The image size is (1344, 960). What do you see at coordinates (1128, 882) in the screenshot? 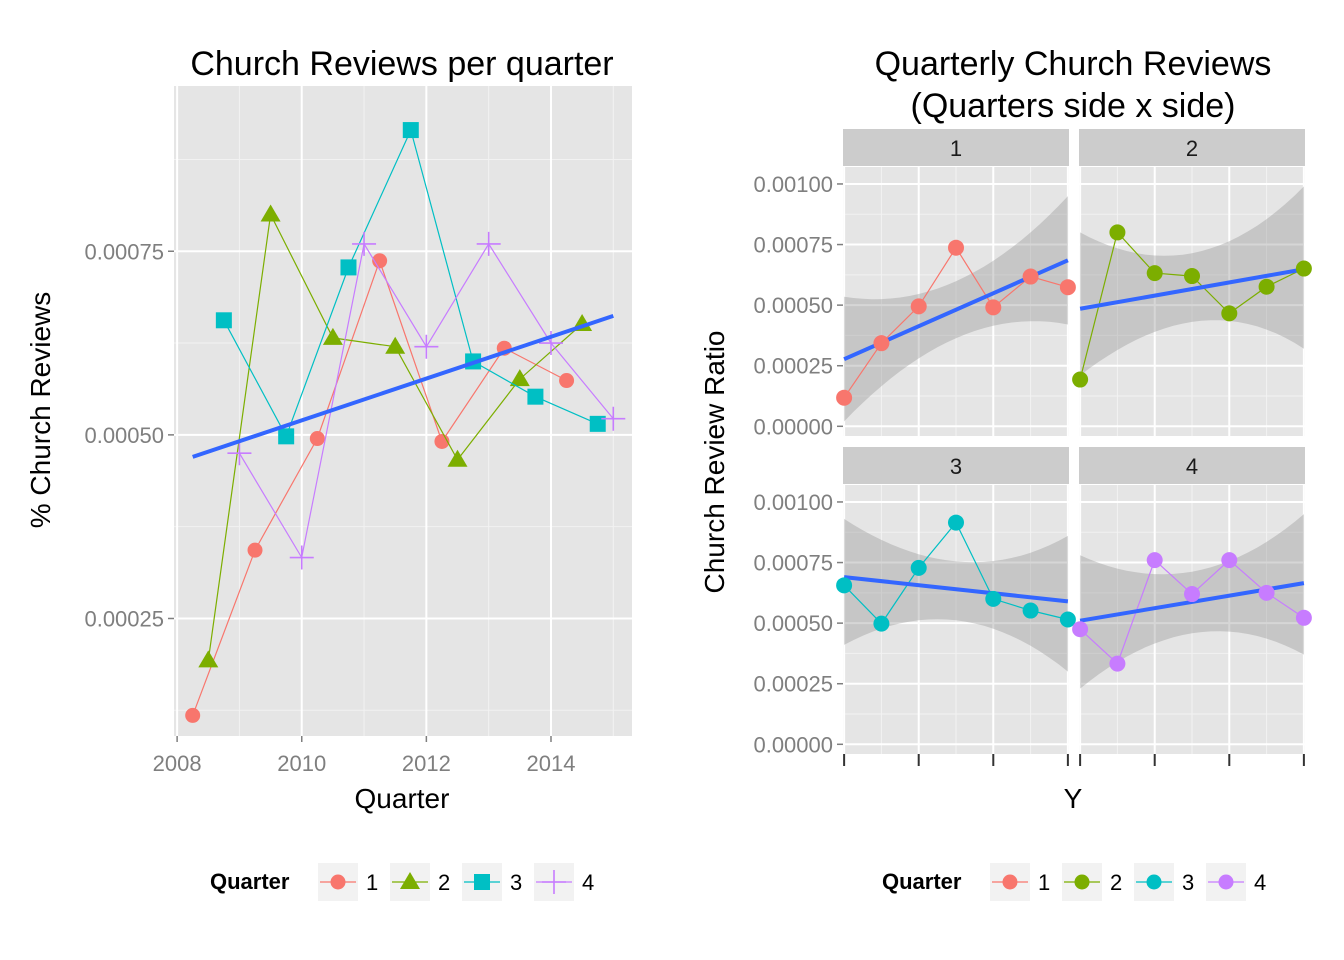
I see `right-legend-keys: 1 2 3 4` at bounding box center [1128, 882].